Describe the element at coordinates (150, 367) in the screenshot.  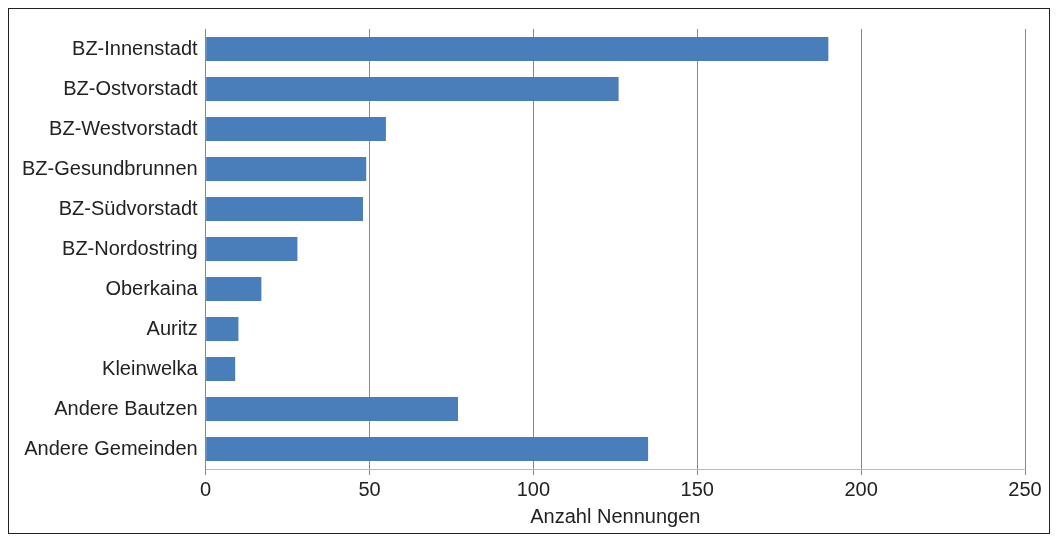
I see `y-tick-label: Kleinwelka` at that location.